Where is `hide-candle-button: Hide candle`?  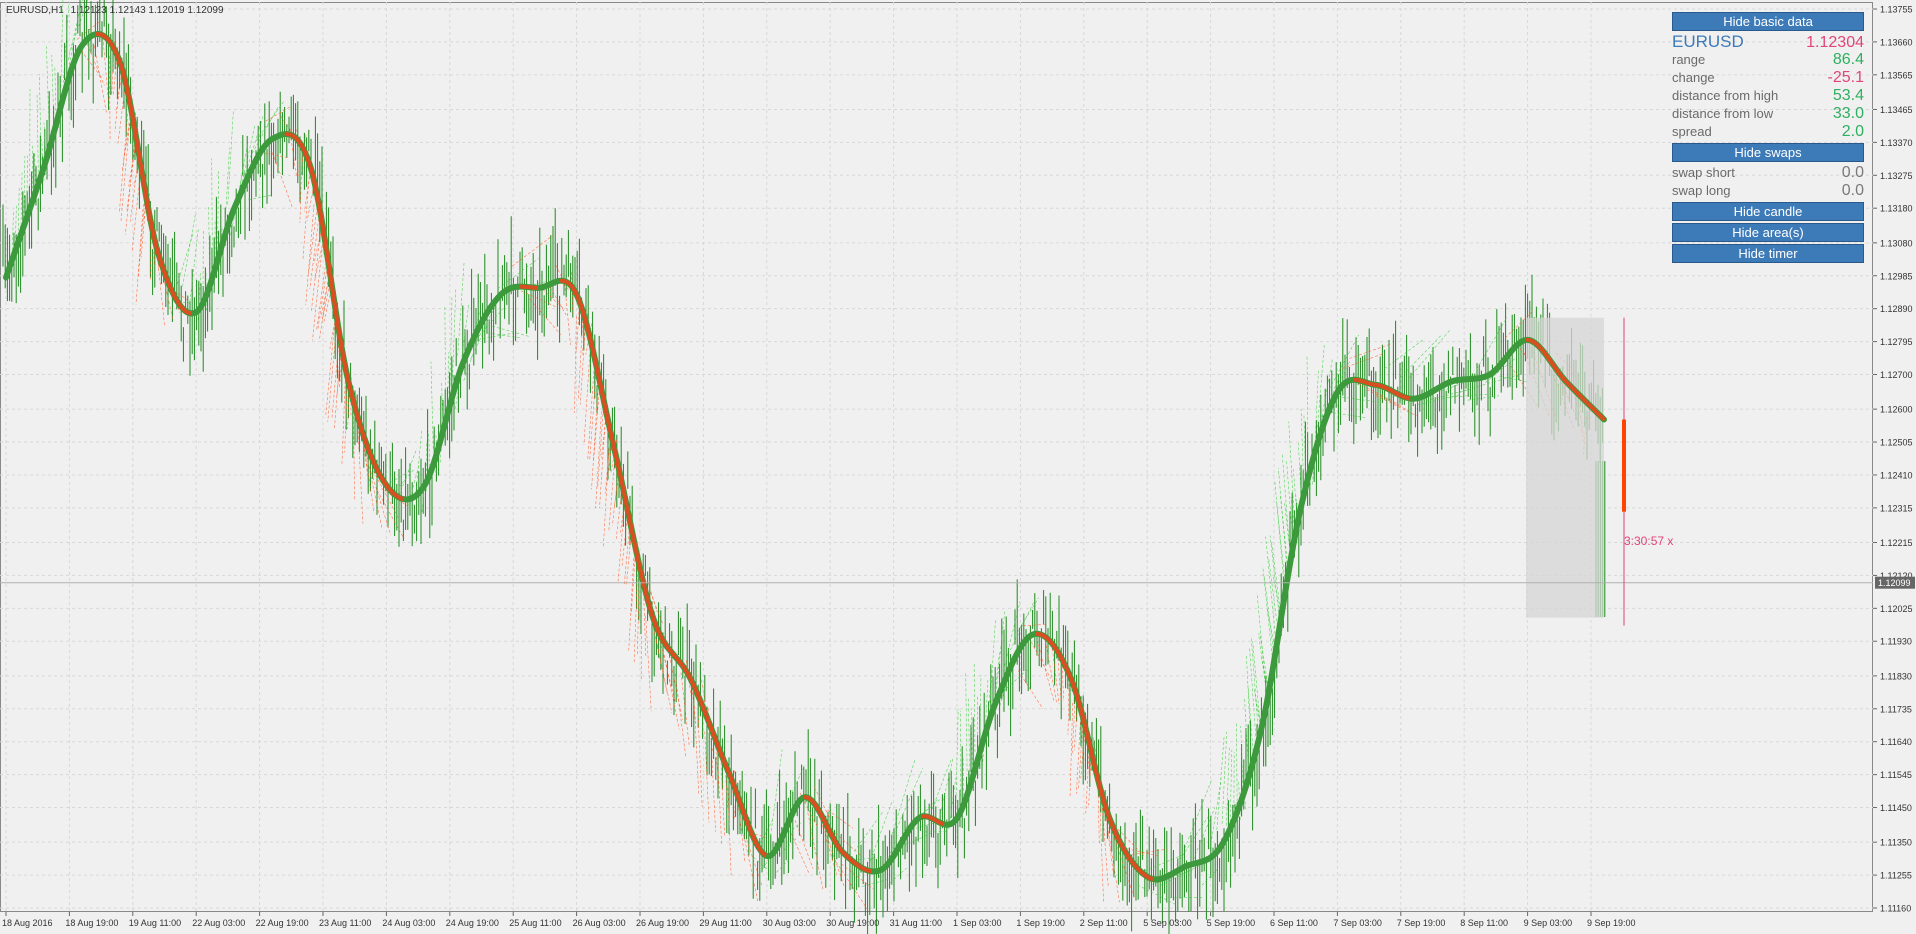
hide-candle-button: Hide candle is located at coordinates (1768, 211).